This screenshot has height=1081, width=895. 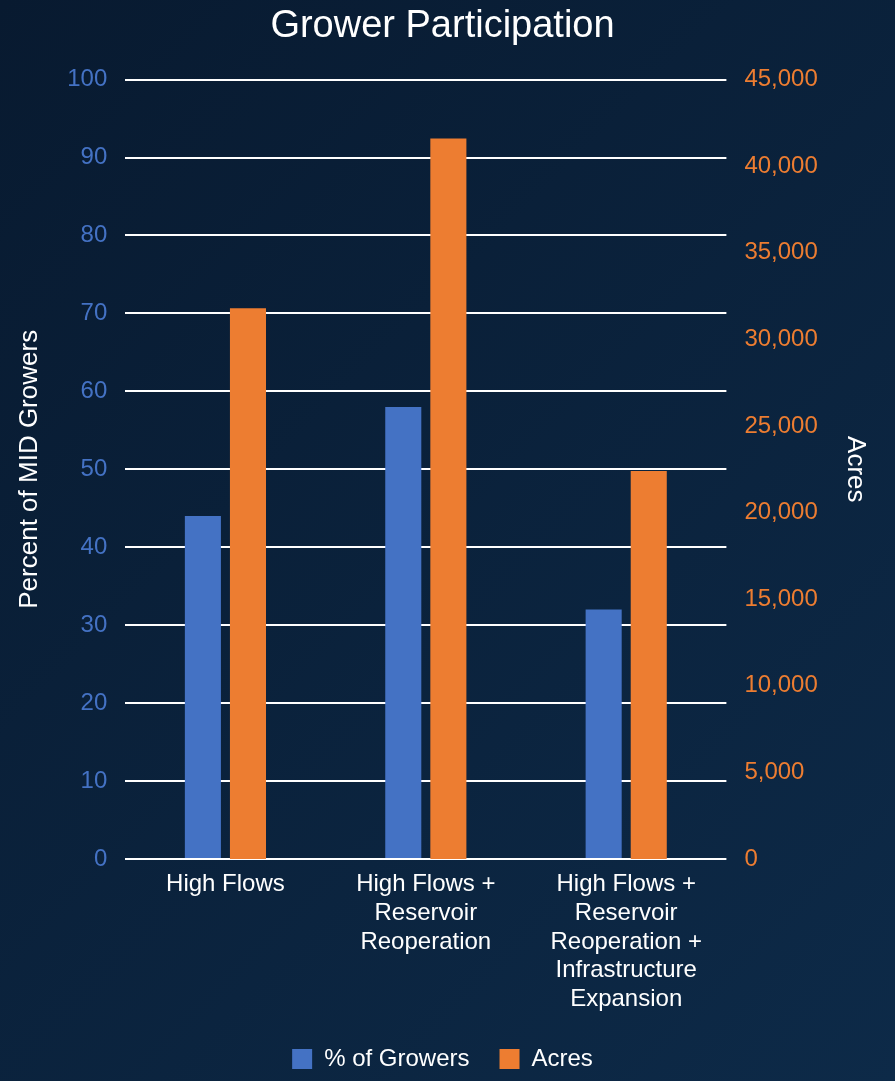 What do you see at coordinates (781, 78) in the screenshot?
I see `y2-tick-label: 45,000` at bounding box center [781, 78].